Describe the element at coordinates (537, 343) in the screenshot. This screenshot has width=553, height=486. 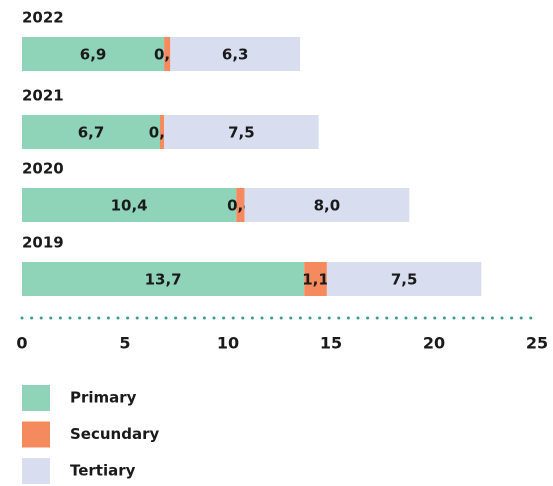
I see `x-tick-label: 25` at that location.